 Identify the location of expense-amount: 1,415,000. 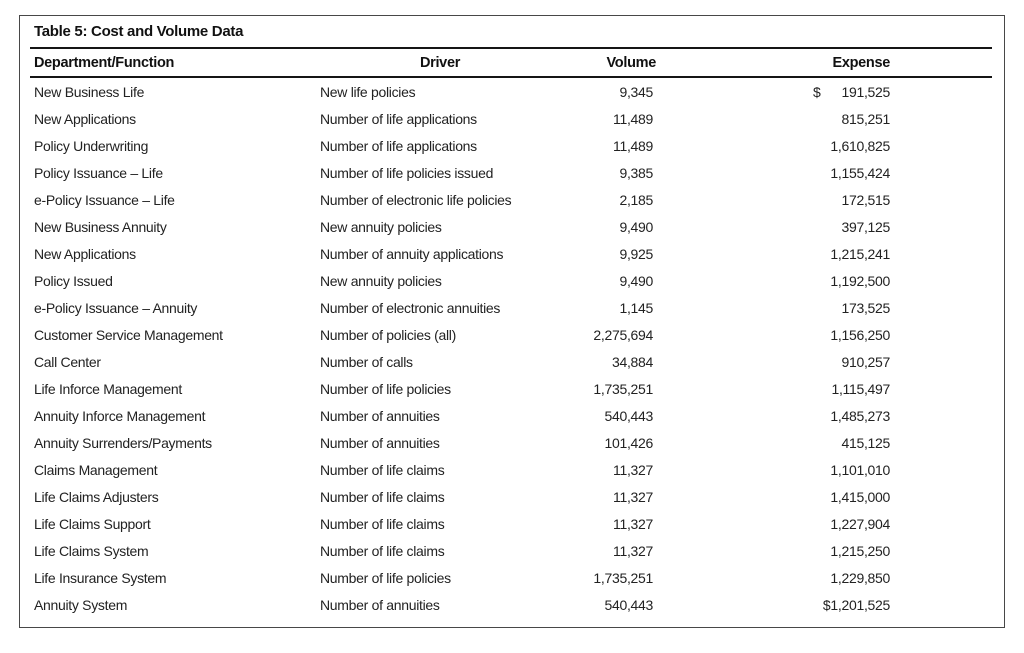
(851, 497).